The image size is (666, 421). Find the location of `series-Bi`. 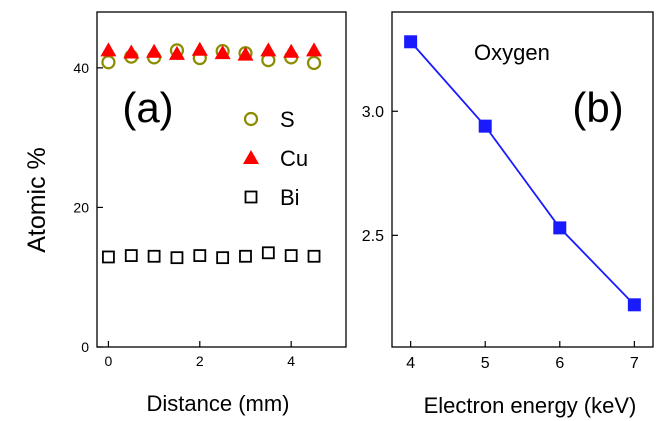

series-Bi is located at coordinates (211, 255).